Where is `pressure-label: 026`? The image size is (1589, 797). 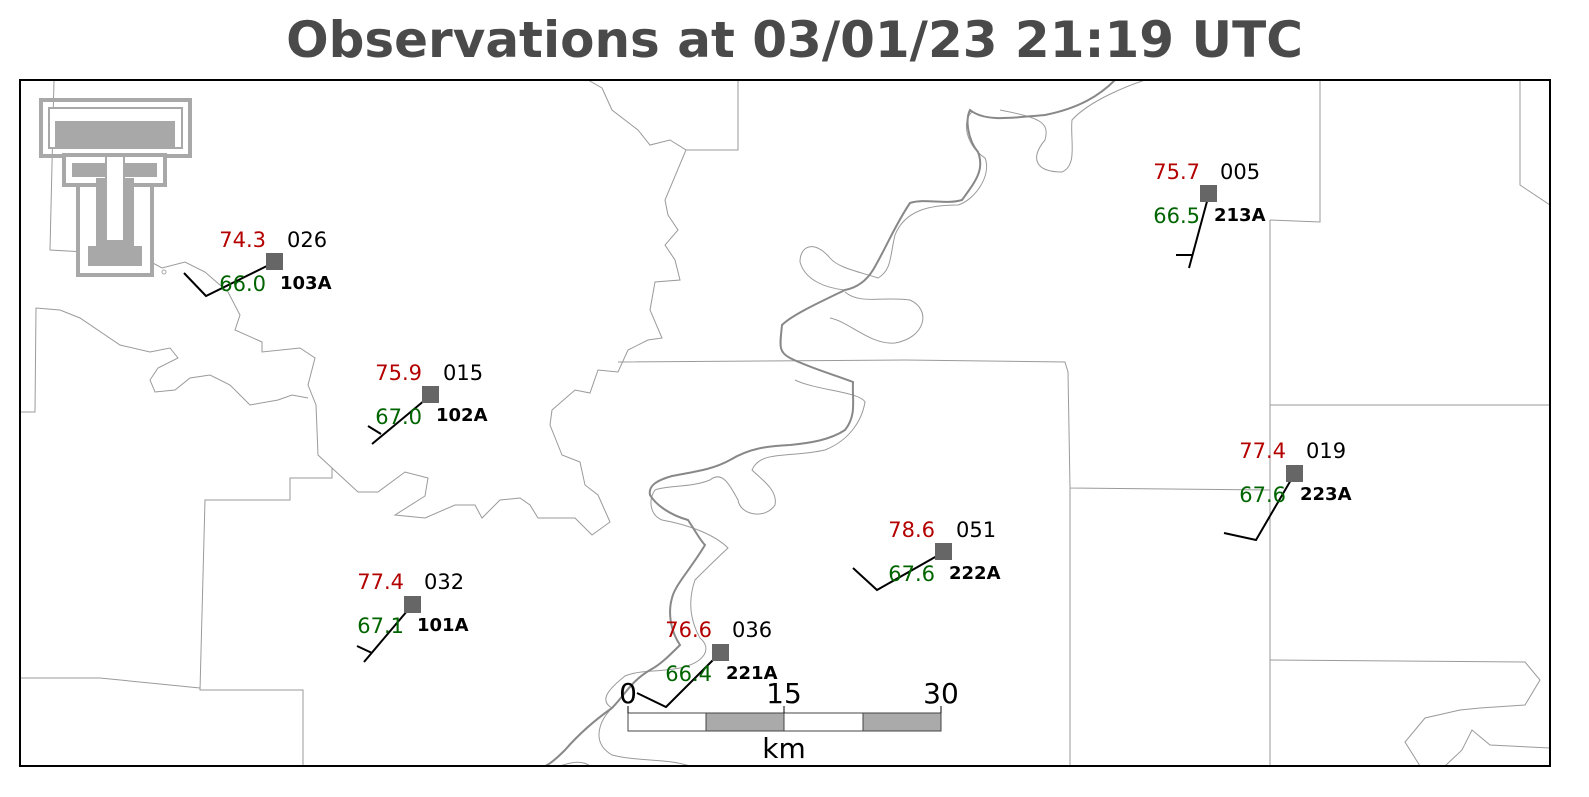 pressure-label: 026 is located at coordinates (307, 240).